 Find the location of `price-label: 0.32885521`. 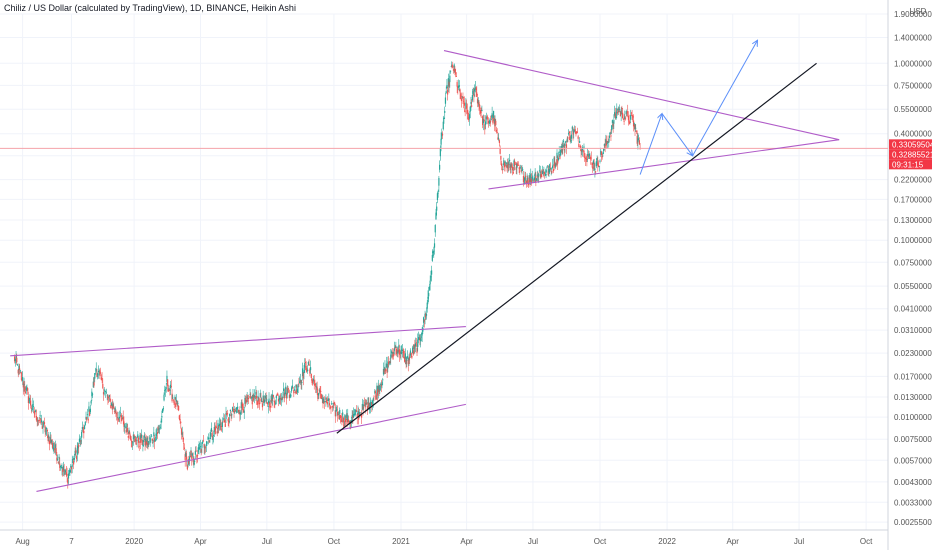

price-label: 0.32885521 is located at coordinates (912, 154).